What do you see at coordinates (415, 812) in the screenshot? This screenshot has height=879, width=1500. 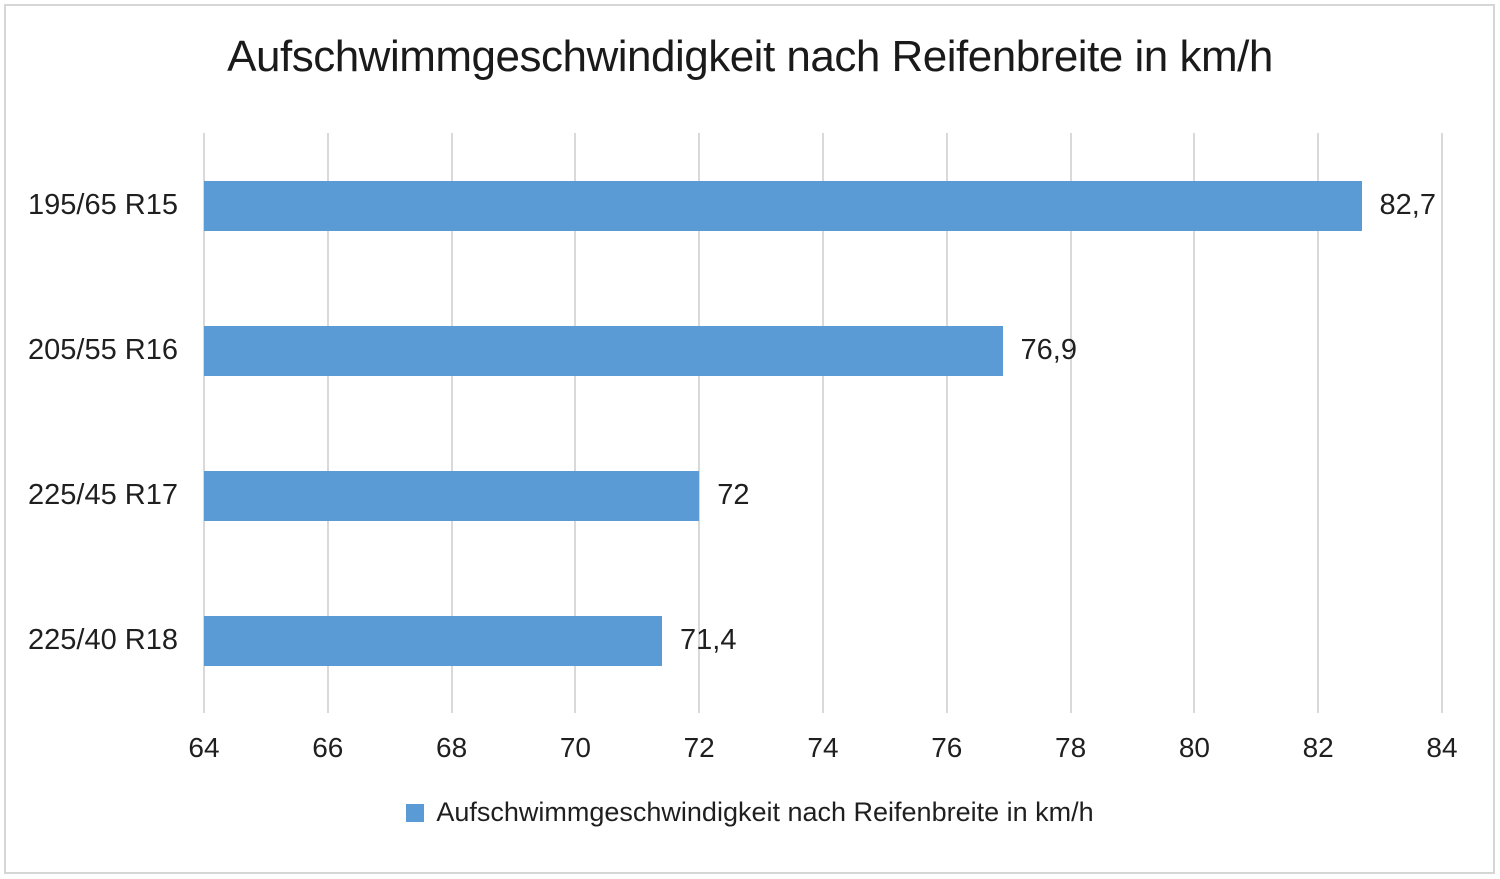 I see `legend-marker-icon` at bounding box center [415, 812].